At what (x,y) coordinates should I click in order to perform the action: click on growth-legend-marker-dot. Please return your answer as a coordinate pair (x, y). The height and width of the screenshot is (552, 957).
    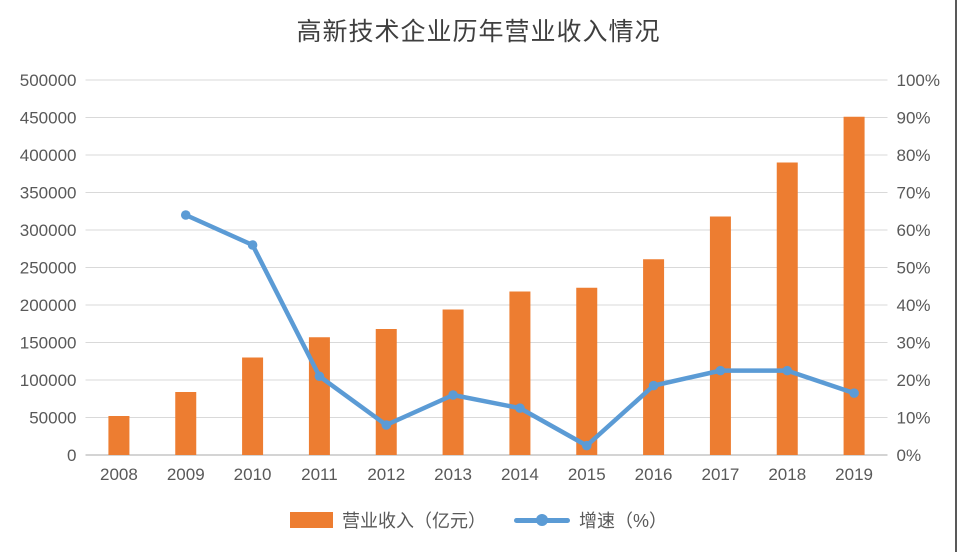
    Looking at the image, I should click on (541, 520).